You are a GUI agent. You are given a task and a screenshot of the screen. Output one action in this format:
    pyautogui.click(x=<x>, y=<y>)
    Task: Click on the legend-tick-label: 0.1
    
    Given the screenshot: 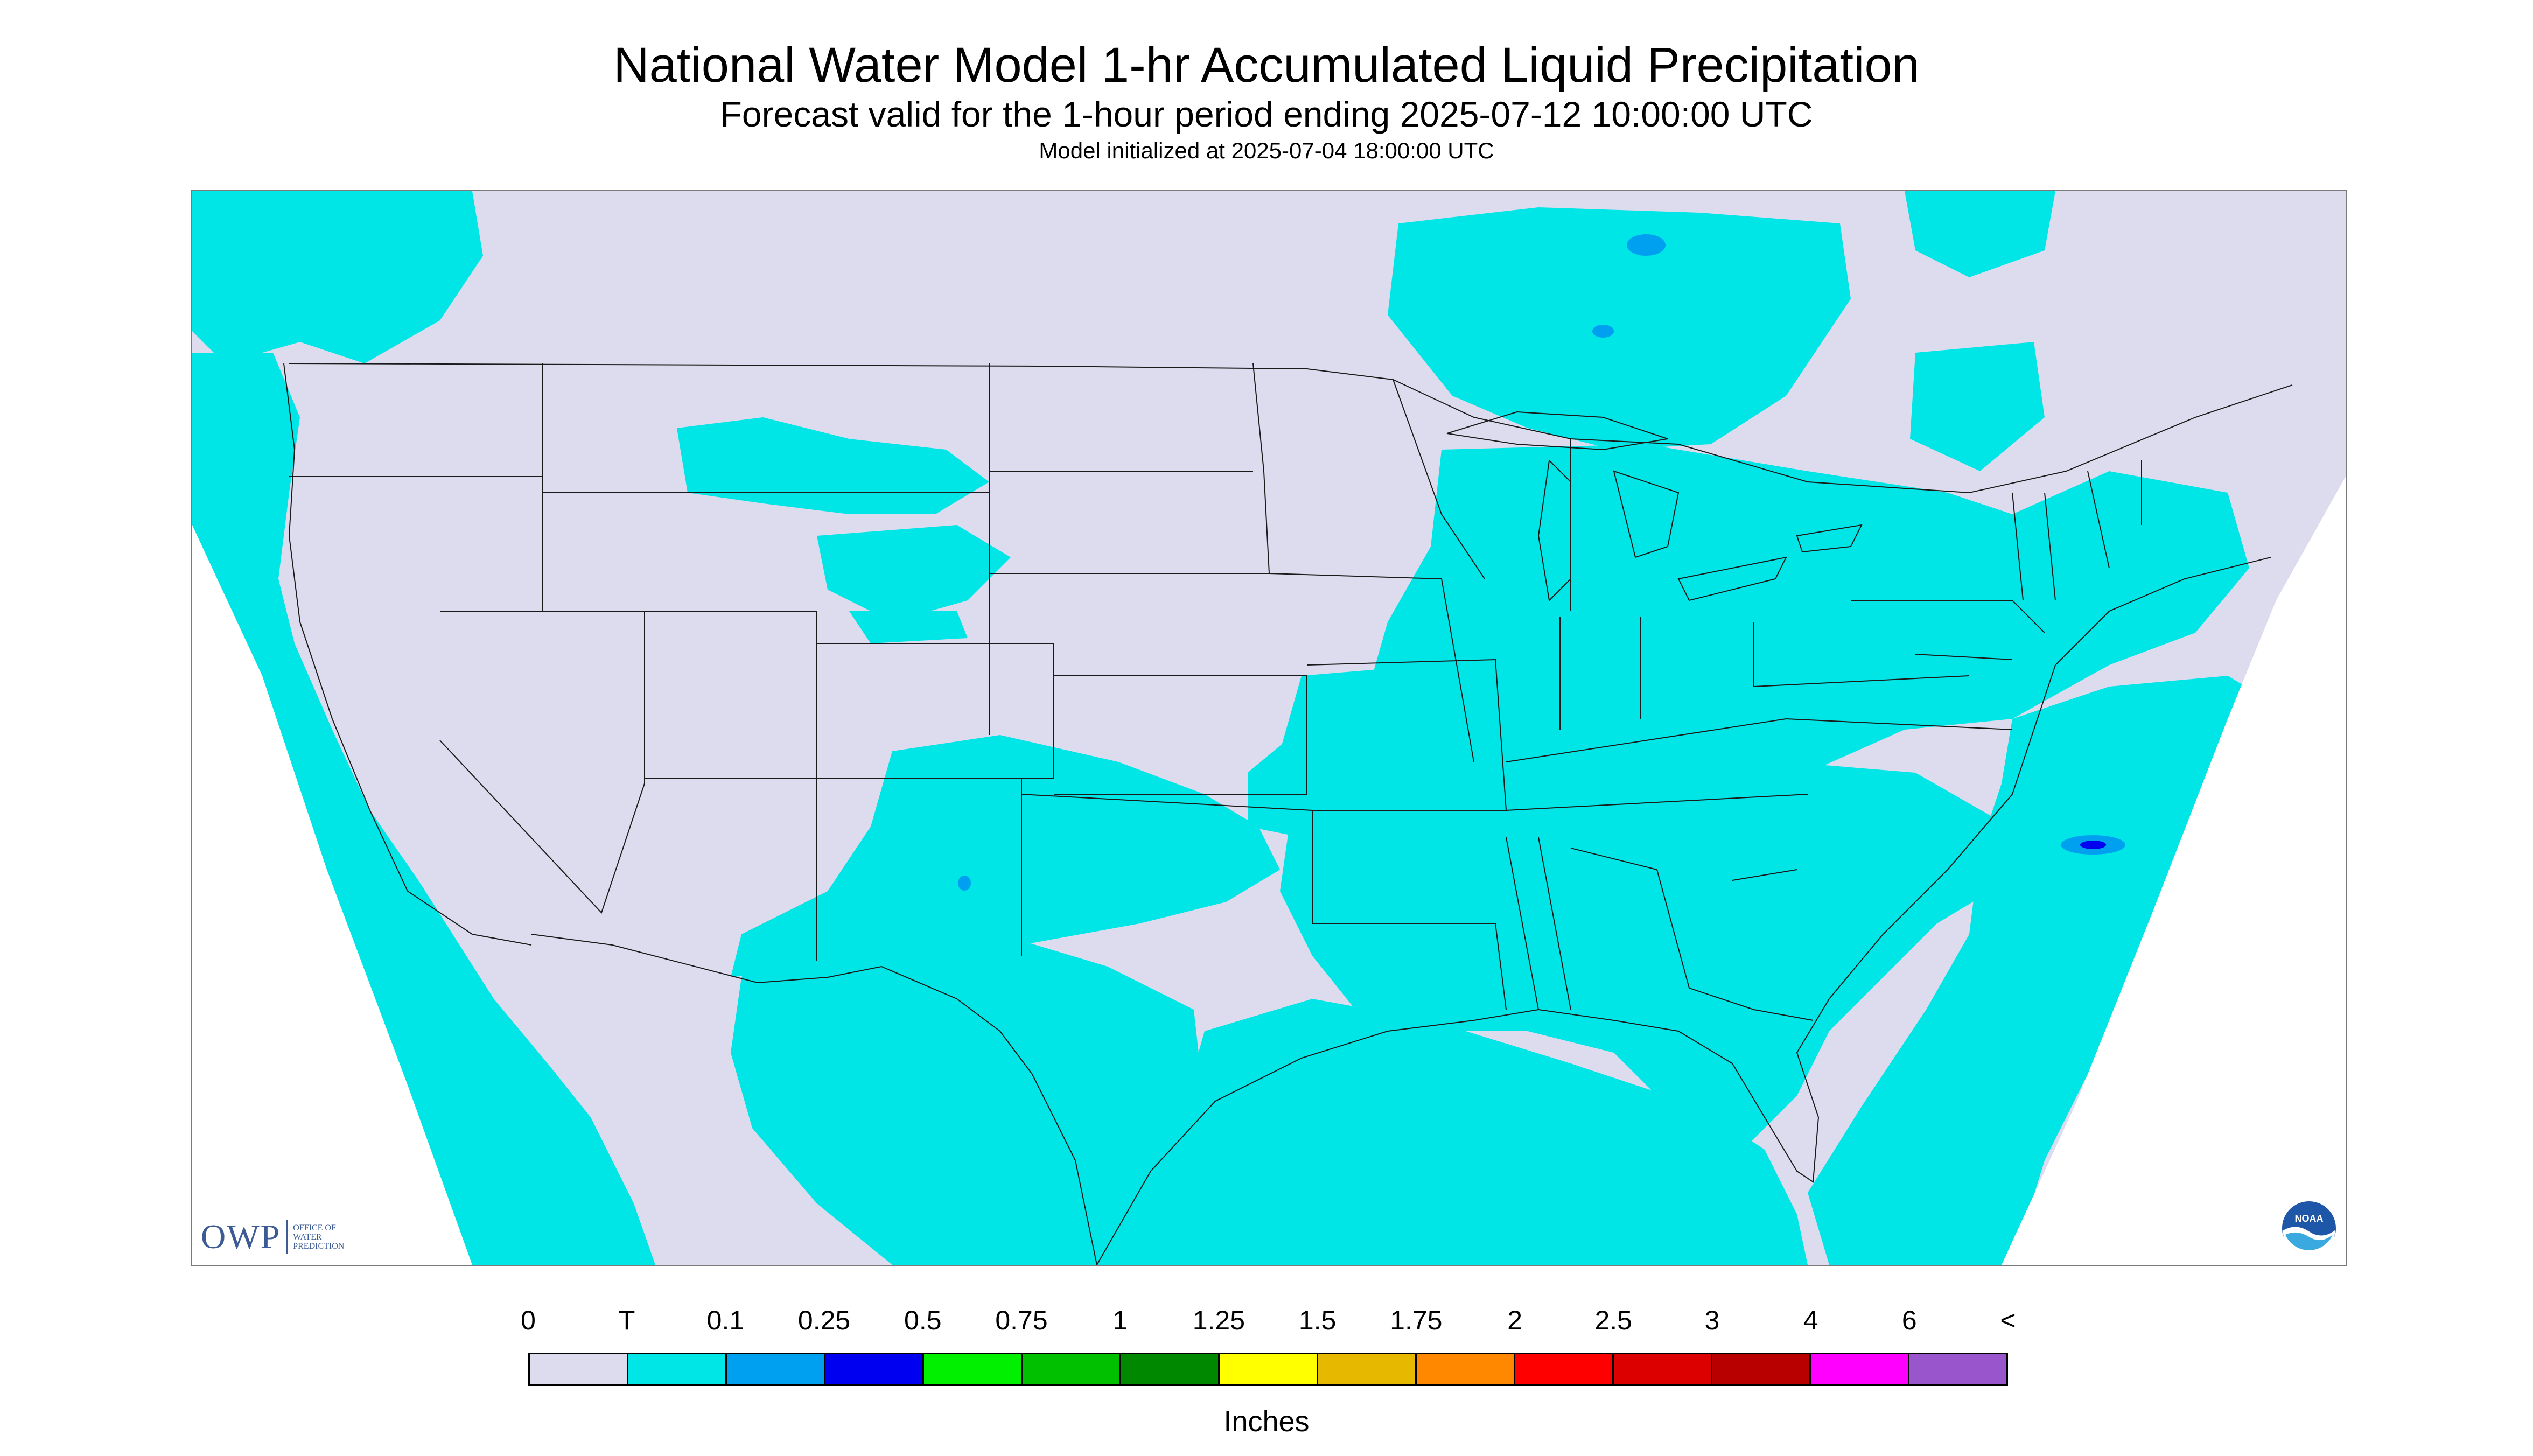 What is the action you would take?
    pyautogui.click(x=725, y=1320)
    